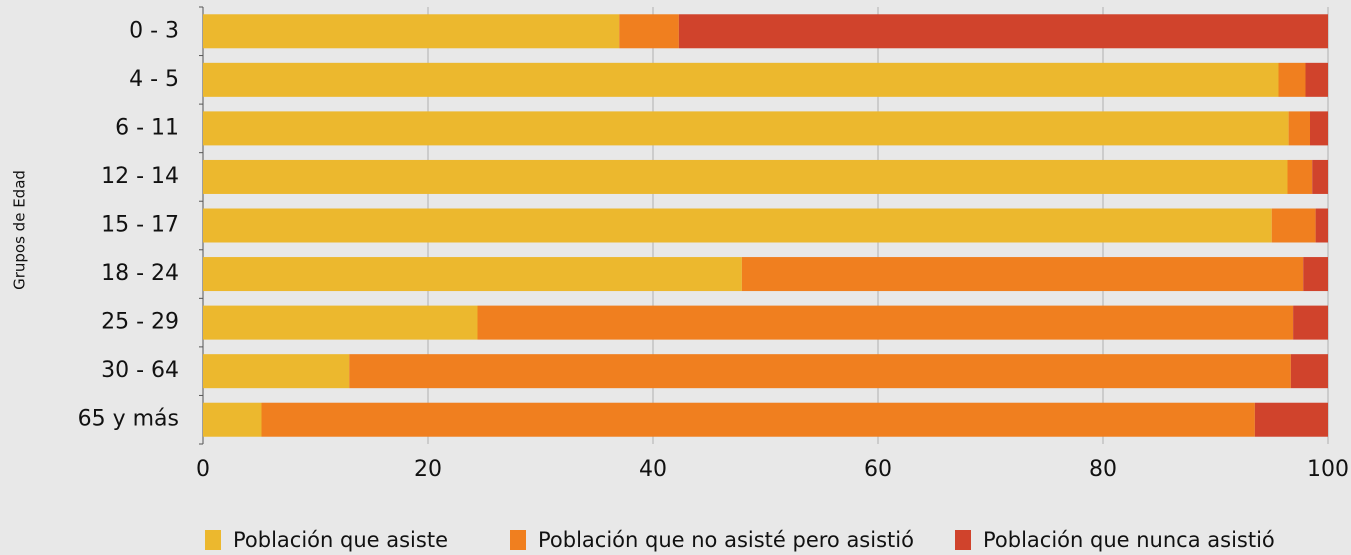  I want to click on y-tick-label: 65 y más, so click(128, 419).